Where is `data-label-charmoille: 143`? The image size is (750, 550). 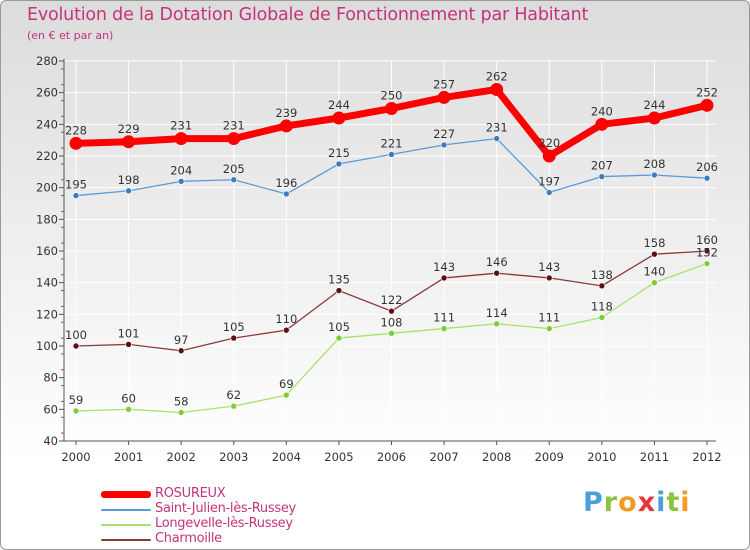 data-label-charmoille: 143 is located at coordinates (549, 267).